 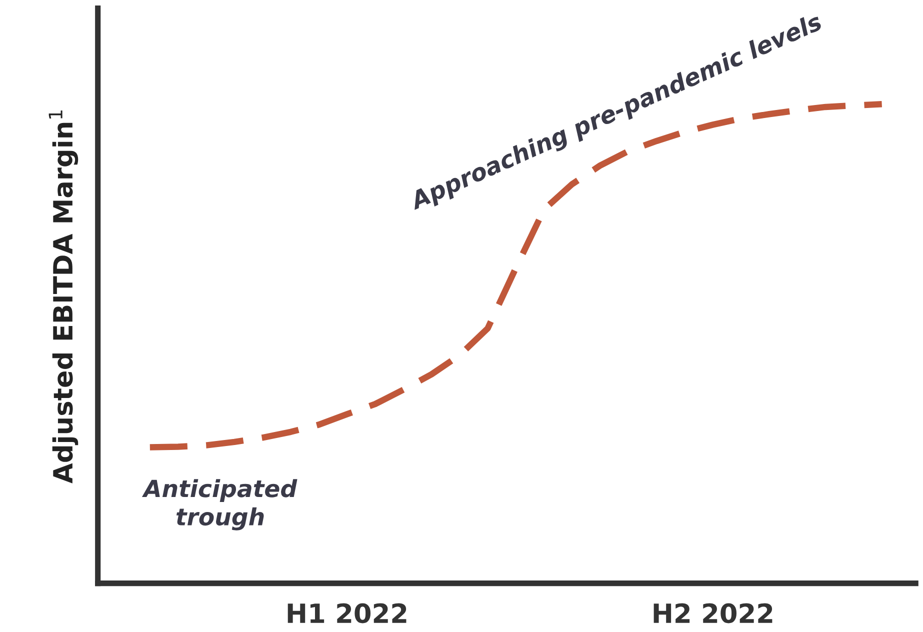 What do you see at coordinates (220, 504) in the screenshot?
I see `annotation: Anticipated trough` at bounding box center [220, 504].